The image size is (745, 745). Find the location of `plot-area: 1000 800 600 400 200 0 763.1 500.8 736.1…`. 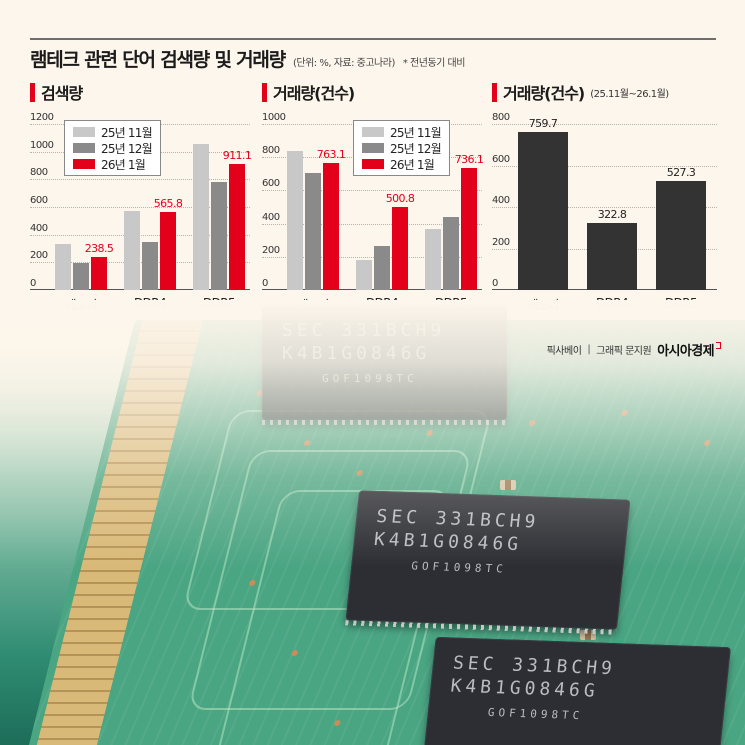

plot-area: 1000 800 600 400 200 0 763.1 500.8 736.1… is located at coordinates (373, 212).